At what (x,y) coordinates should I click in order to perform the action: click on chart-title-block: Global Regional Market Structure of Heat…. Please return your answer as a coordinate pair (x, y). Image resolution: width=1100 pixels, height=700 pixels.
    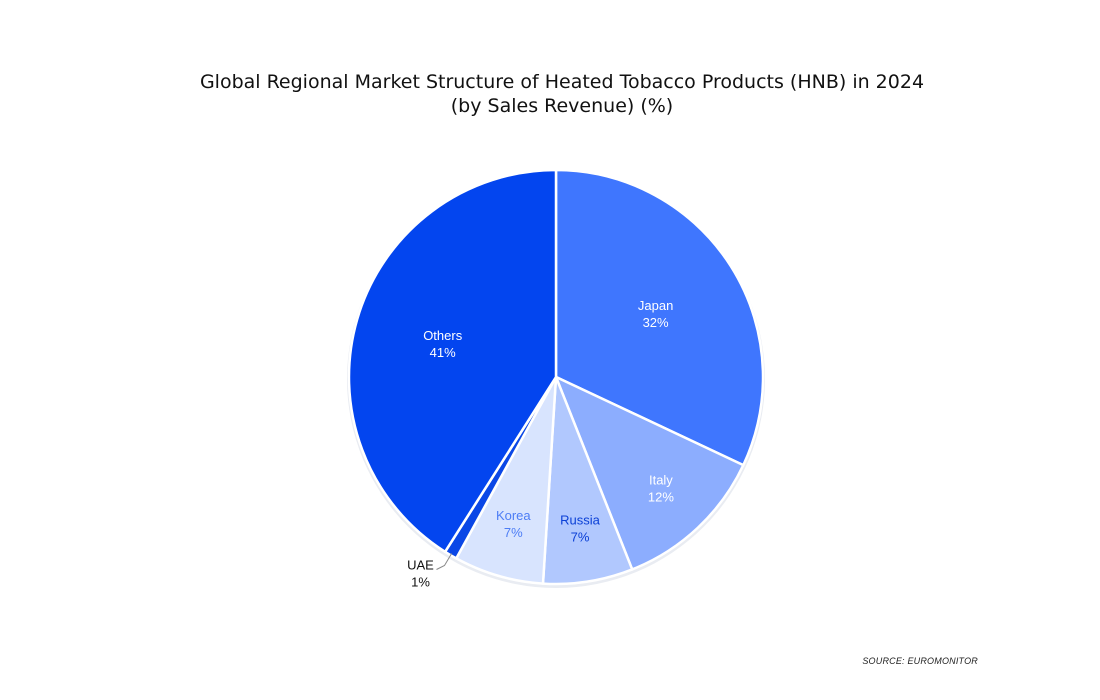
    Looking at the image, I should click on (550, 94).